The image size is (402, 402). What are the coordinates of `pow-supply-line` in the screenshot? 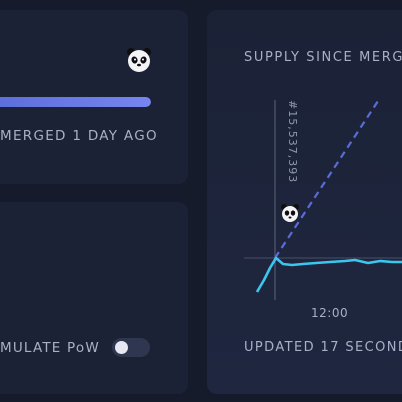 It's located at (327, 178).